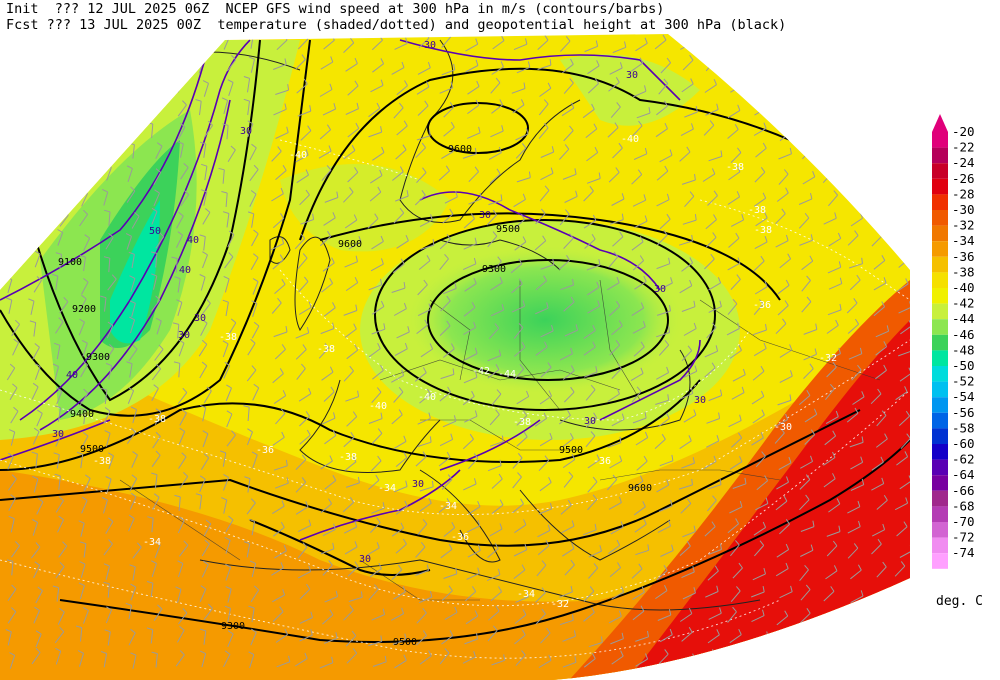  I want to click on colorbar-label: -48, so click(963, 349).